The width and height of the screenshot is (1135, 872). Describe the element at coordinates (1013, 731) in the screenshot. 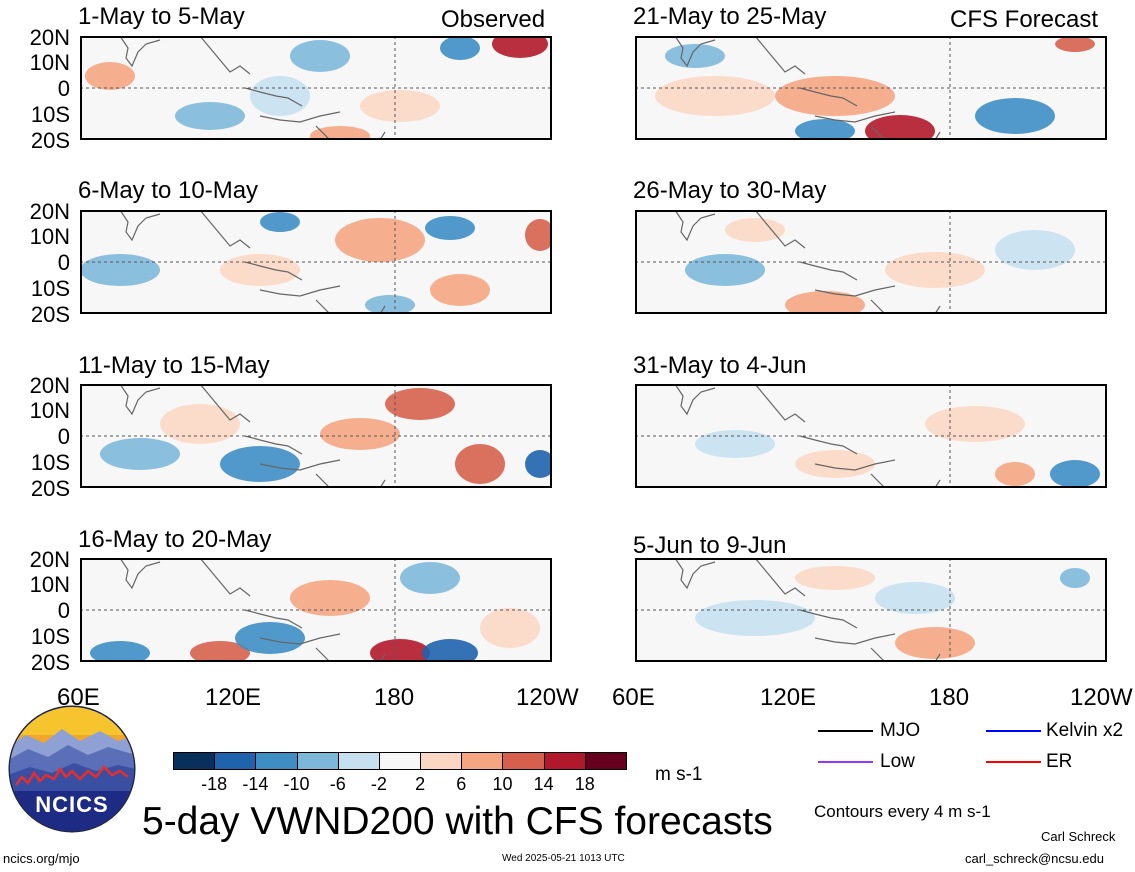

I see `legend-line-kelvin` at that location.